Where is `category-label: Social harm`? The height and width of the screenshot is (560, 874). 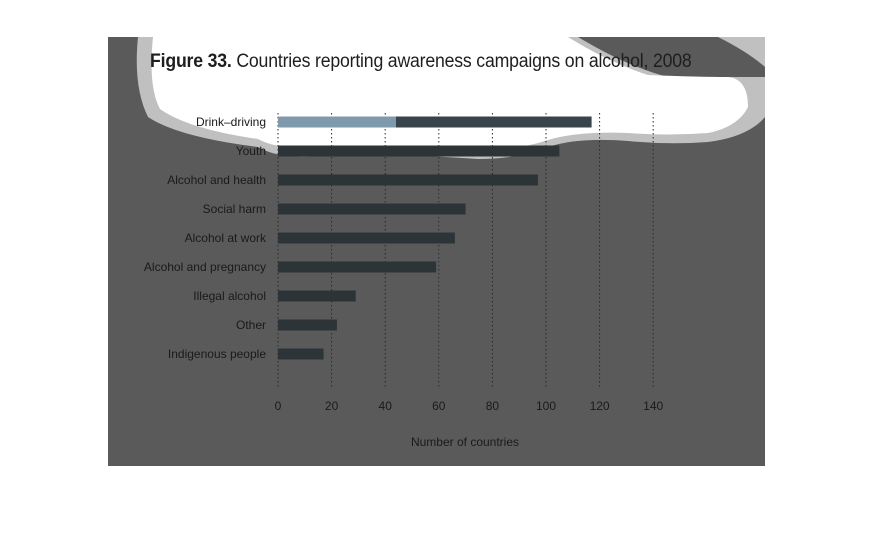
category-label: Social harm is located at coordinates (234, 209).